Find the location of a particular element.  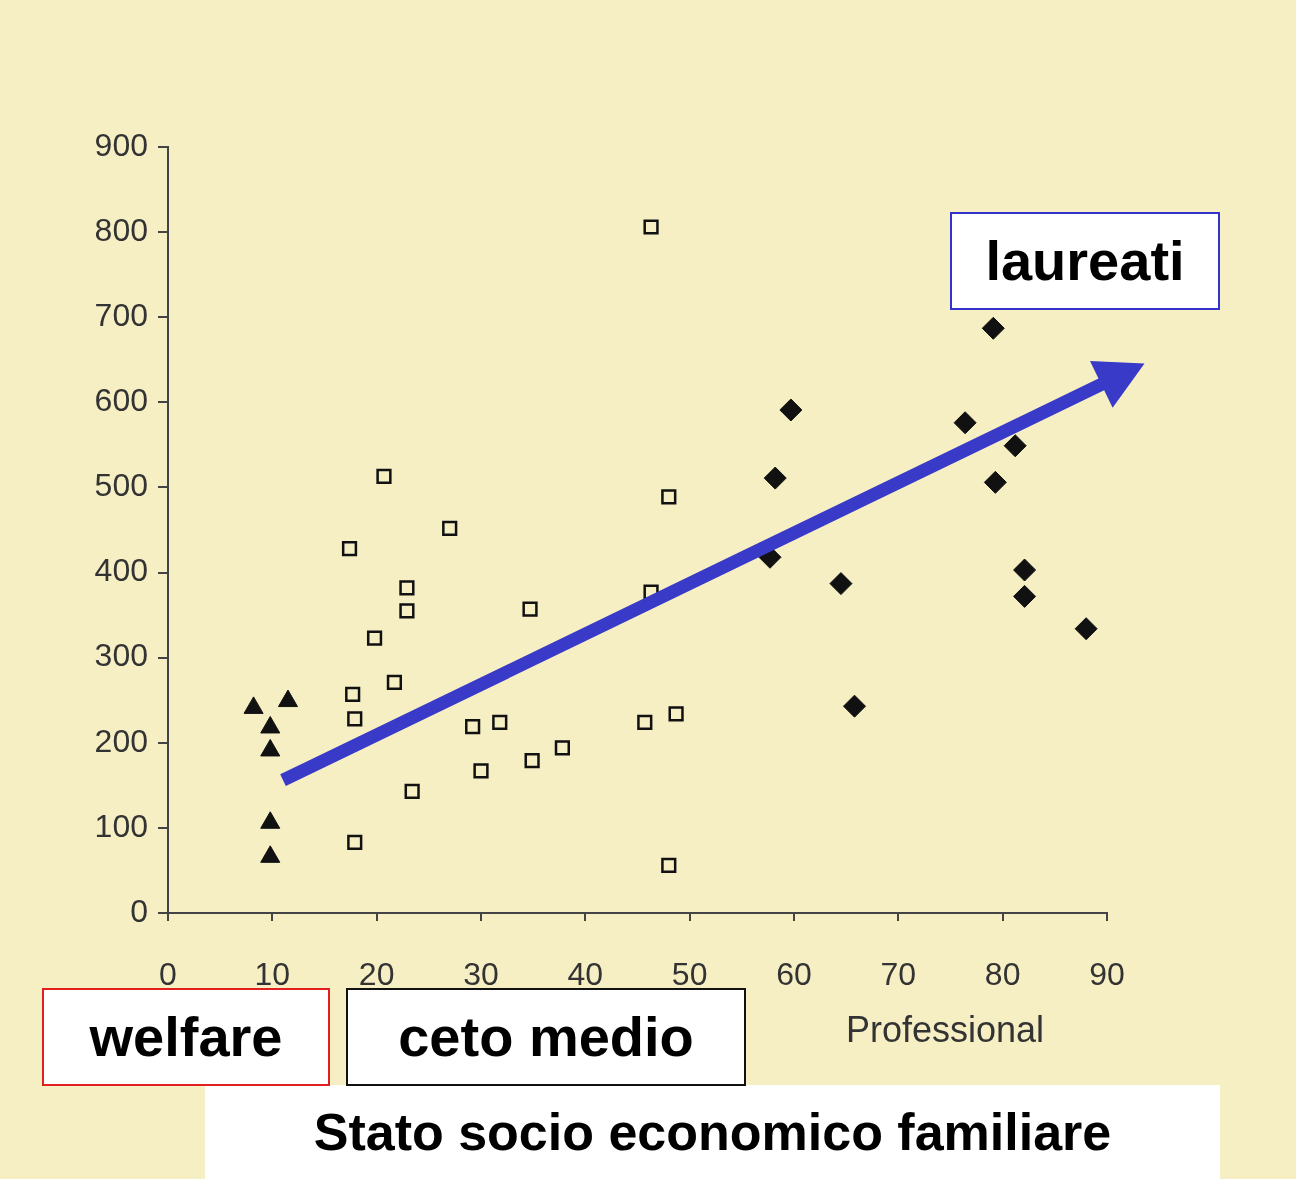

annotation: laureati is located at coordinates (1085, 261).